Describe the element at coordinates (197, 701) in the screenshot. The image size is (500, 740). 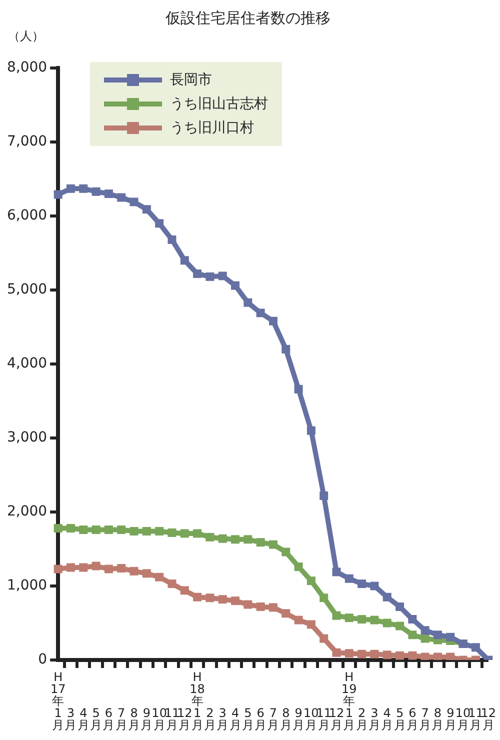
I see `x-tick-label: H18年1月` at that location.